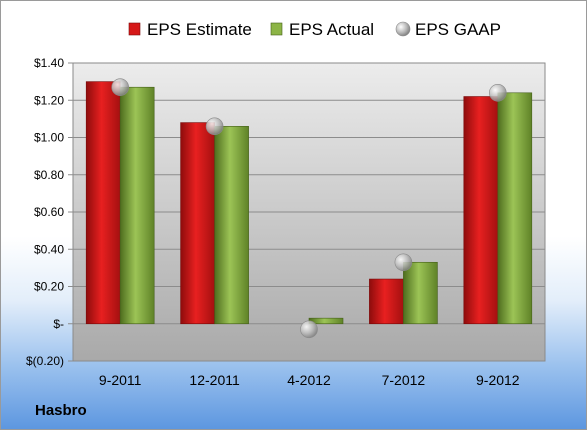  I want to click on y-tick-label: $(0.20), so click(45, 361).